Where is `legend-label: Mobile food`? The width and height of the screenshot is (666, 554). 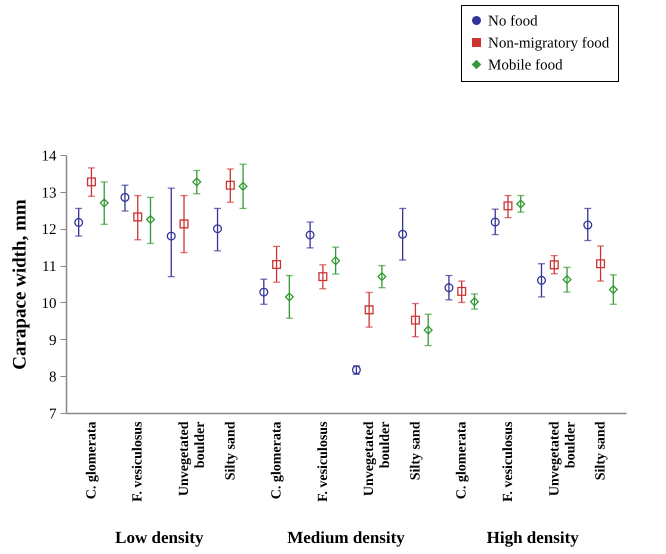
legend-label: Mobile food is located at coordinates (526, 66).